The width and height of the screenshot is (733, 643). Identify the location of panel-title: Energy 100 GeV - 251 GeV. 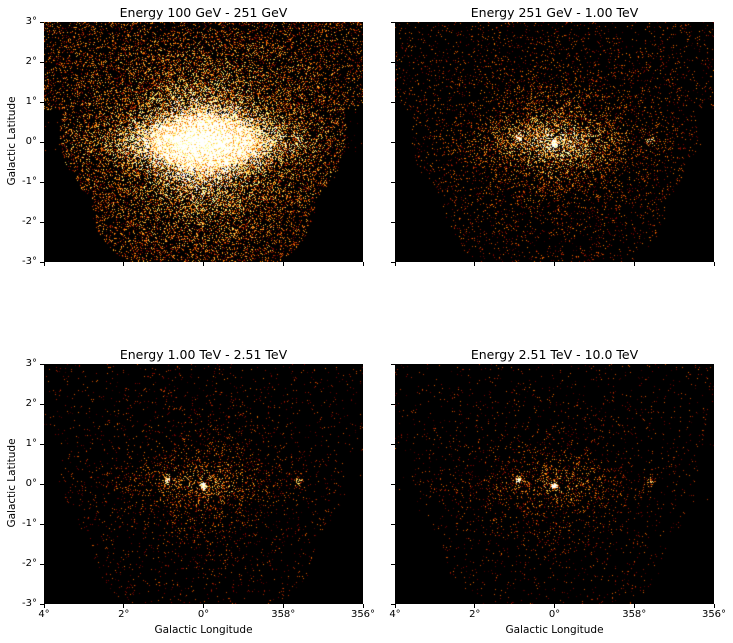
(203, 12).